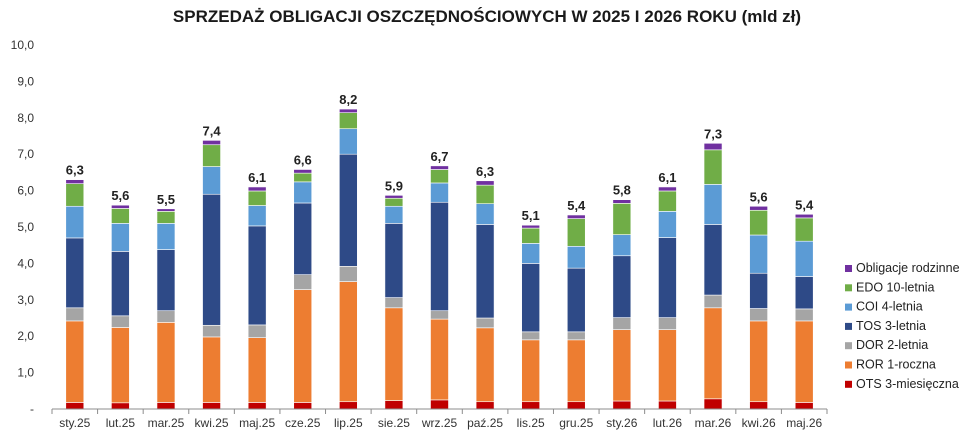  What do you see at coordinates (394, 423) in the screenshot?
I see `x-tick-label: sie.25` at bounding box center [394, 423].